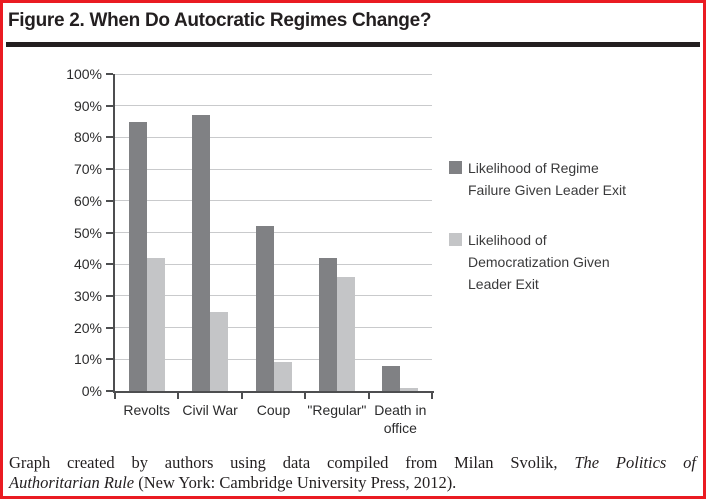 The image size is (706, 499). I want to click on y-axis-label-40: 40%, so click(87, 264).